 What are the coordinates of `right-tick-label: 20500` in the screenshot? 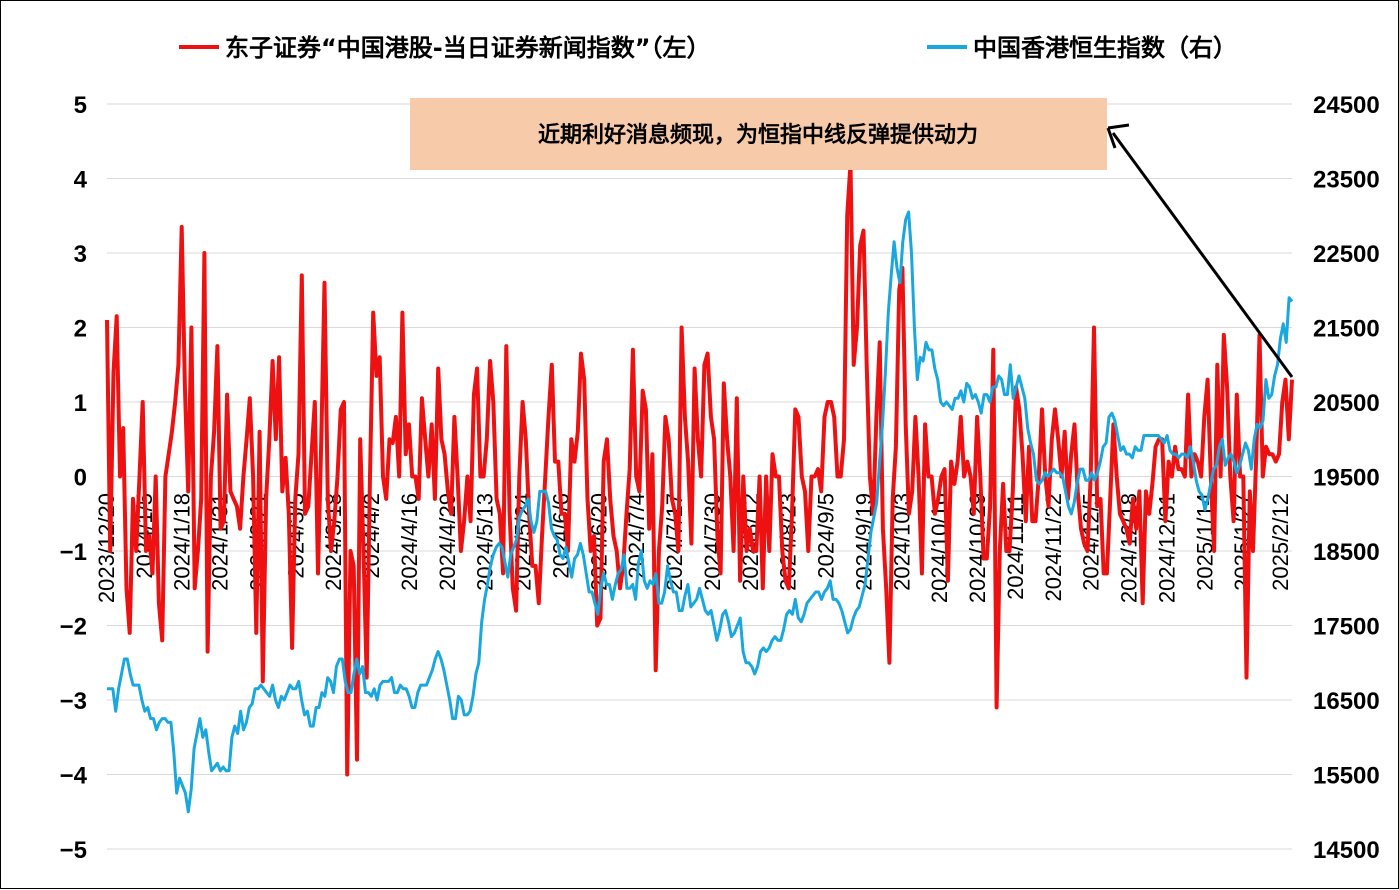 It's located at (1346, 403).